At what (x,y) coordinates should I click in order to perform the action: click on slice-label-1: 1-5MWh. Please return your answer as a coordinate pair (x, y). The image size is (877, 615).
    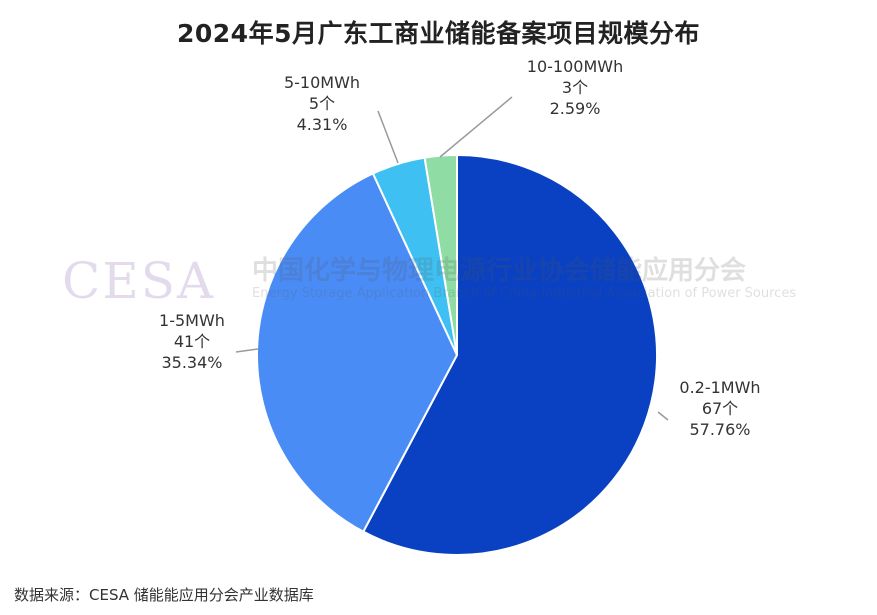
    Looking at the image, I should click on (192, 320).